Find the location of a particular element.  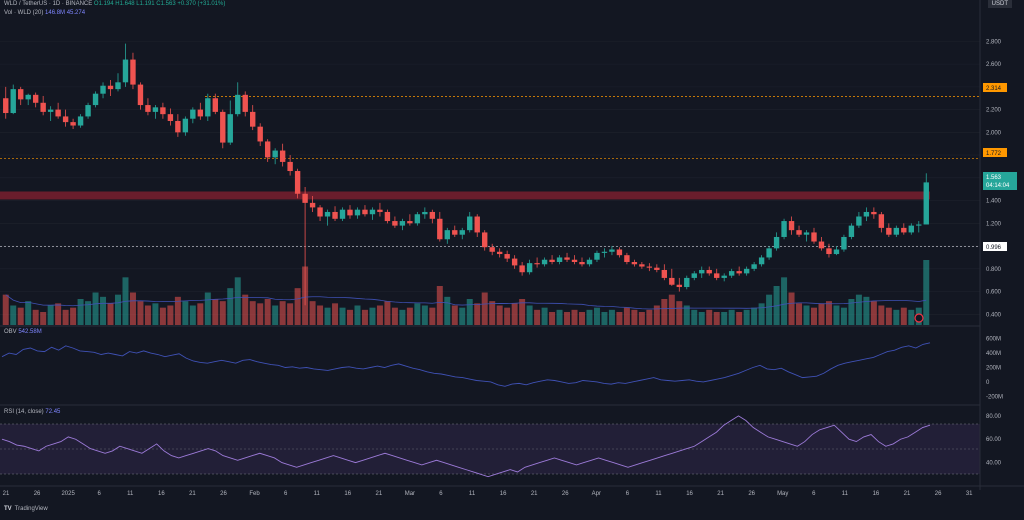

brand-label: TradingView is located at coordinates (31, 508).